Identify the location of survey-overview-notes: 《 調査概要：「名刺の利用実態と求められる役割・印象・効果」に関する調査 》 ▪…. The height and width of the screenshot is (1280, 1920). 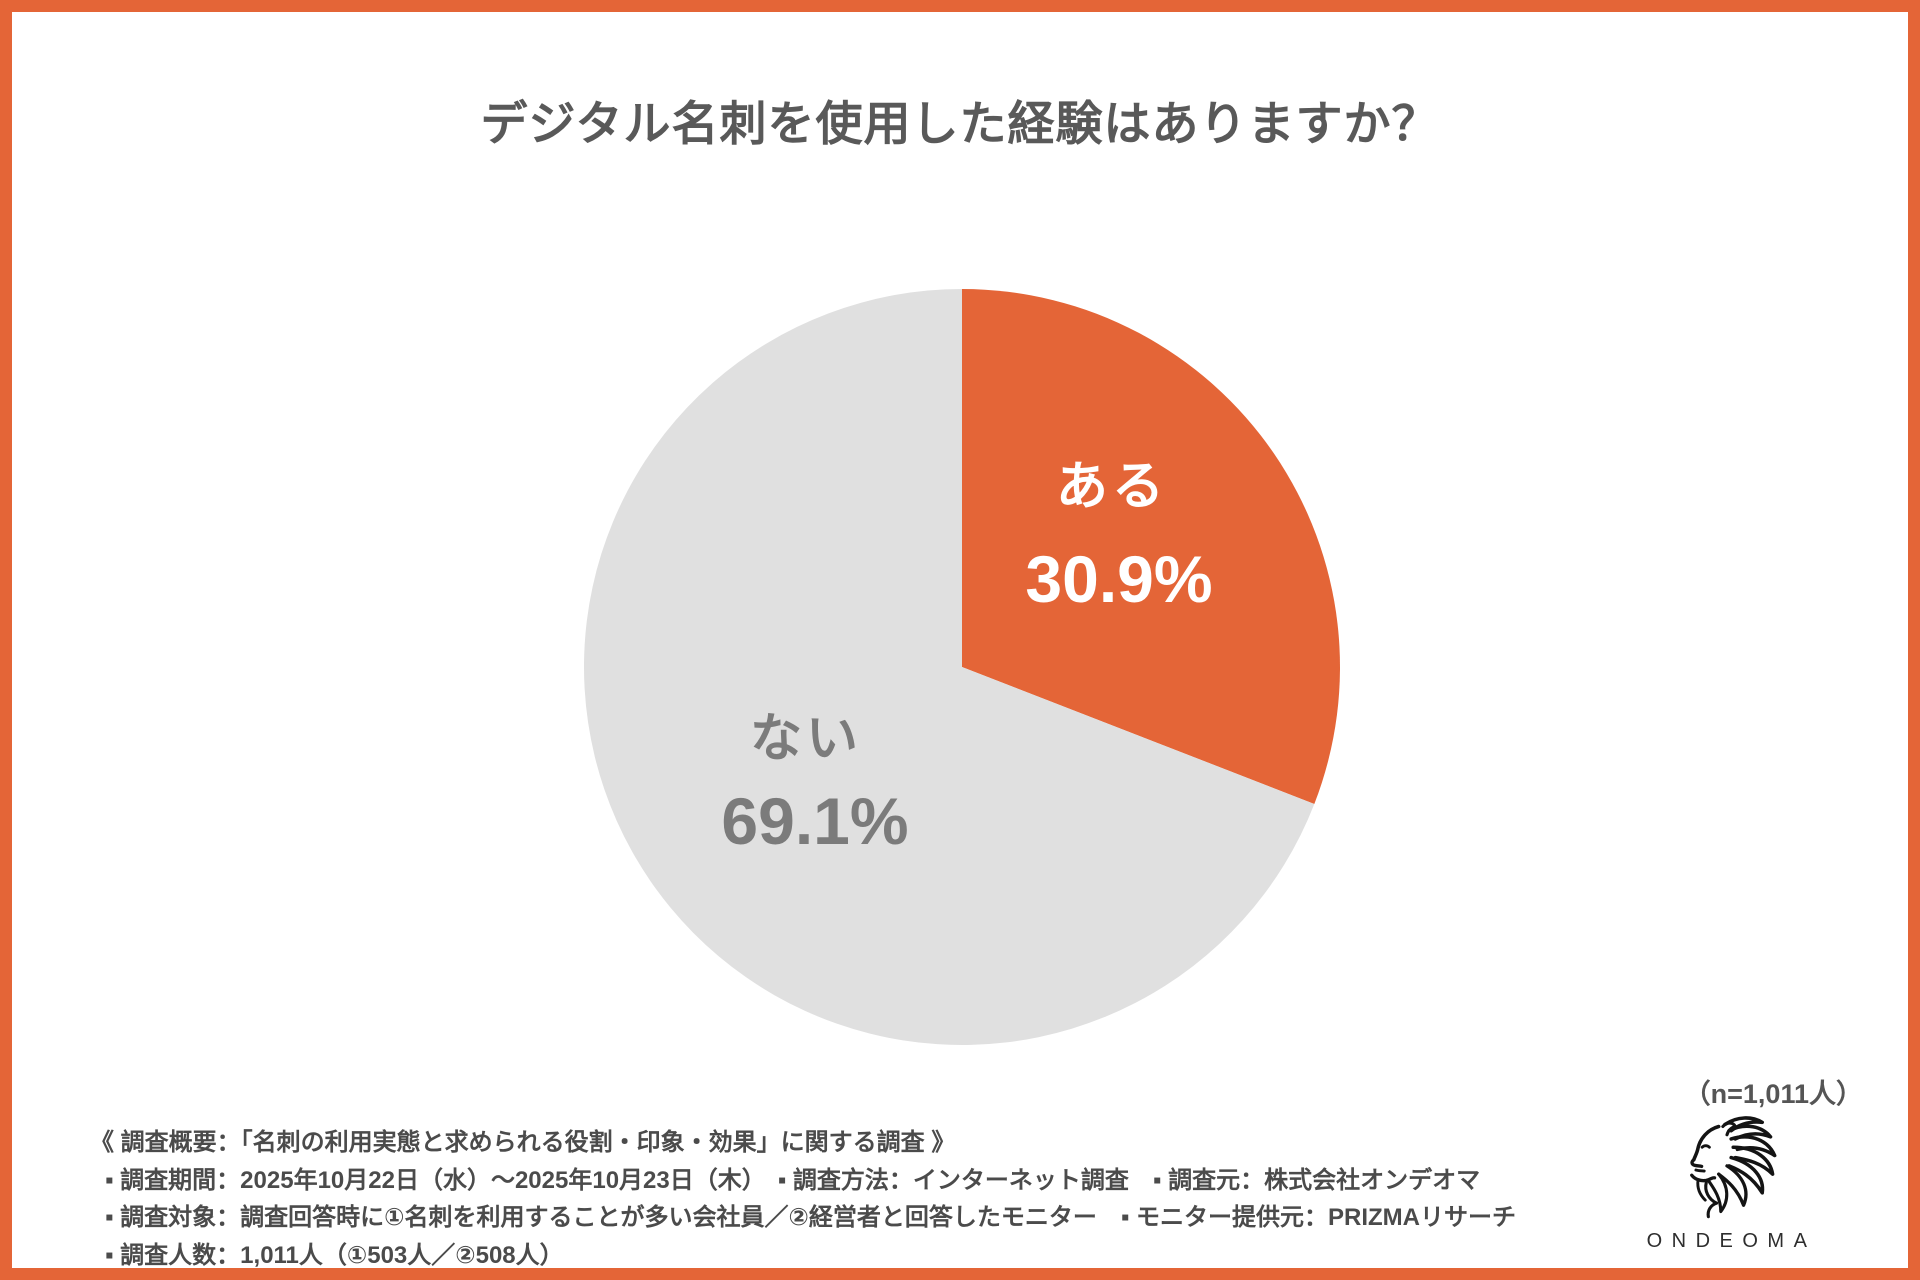
(803, 1199).